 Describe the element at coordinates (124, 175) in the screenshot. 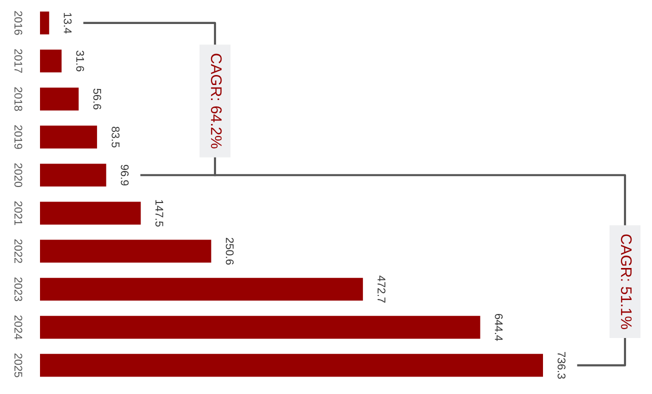

I see `data-label: 96.9` at that location.